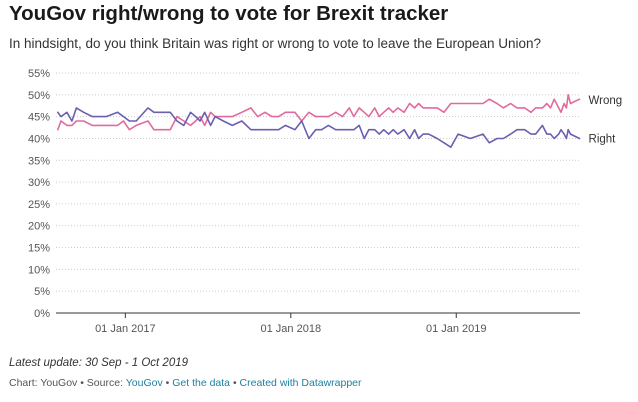  Describe the element at coordinates (603, 139) in the screenshot. I see `series-label-right: Right` at that location.